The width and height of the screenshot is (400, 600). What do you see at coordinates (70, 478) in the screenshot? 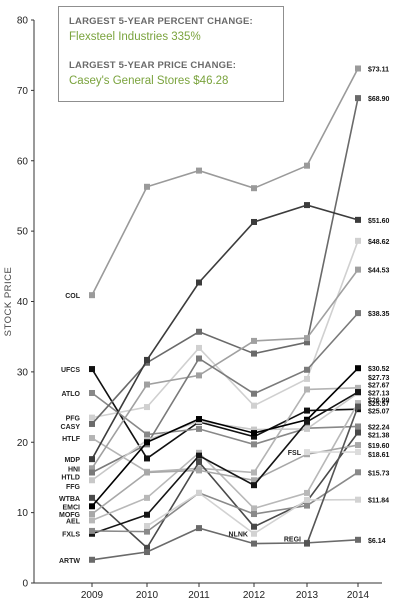
I see `ticker-label: HTLD` at bounding box center [70, 478].